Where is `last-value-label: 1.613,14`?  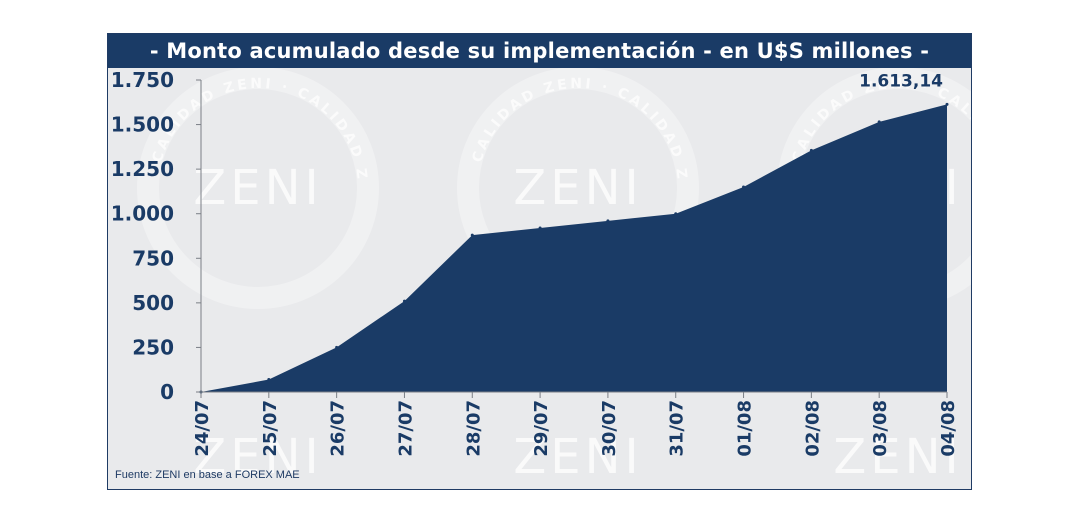 last-value-label: 1.613,14 is located at coordinates (901, 81).